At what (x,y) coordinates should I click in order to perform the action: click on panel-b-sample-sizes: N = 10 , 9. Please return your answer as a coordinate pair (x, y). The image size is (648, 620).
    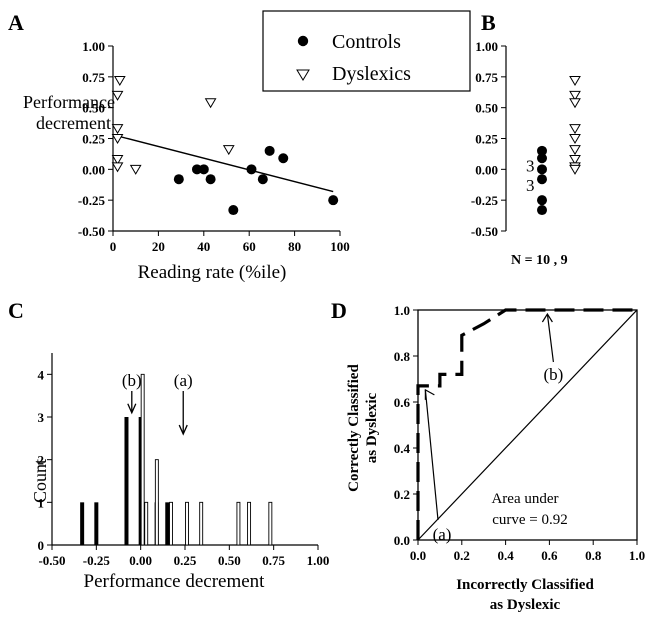
    Looking at the image, I should click on (539, 260).